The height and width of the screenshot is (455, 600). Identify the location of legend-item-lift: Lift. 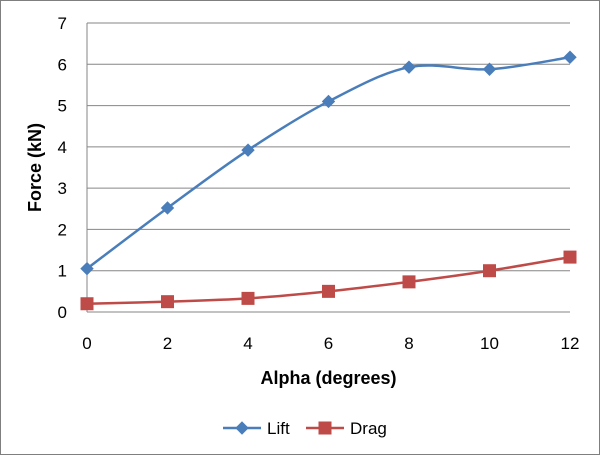
(256, 428).